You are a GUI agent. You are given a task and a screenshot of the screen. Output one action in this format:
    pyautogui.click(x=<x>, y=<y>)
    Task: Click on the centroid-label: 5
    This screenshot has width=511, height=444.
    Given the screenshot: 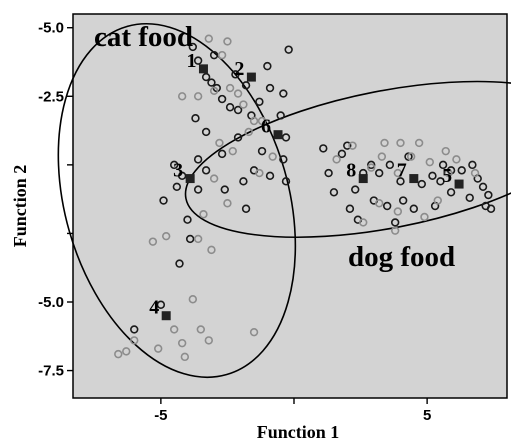 What is the action you would take?
    pyautogui.click(x=447, y=176)
    